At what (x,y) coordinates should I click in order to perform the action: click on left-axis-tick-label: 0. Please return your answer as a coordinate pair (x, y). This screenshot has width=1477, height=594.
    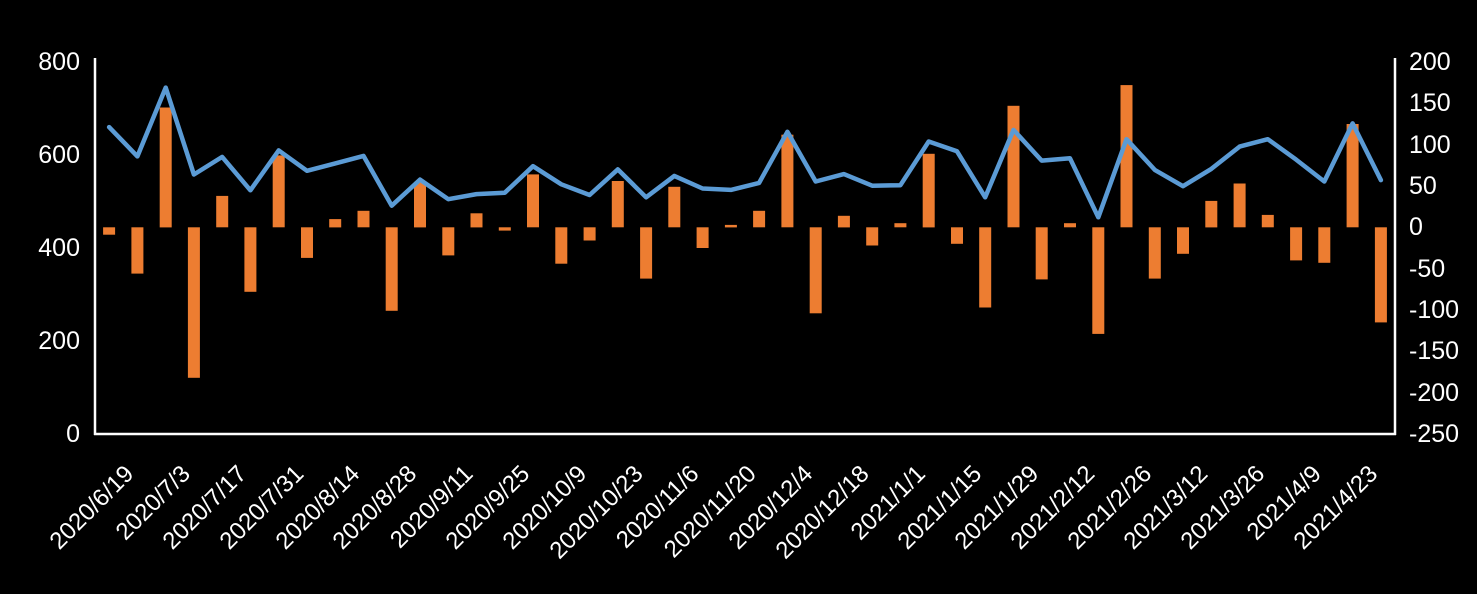
    Looking at the image, I should click on (73, 434).